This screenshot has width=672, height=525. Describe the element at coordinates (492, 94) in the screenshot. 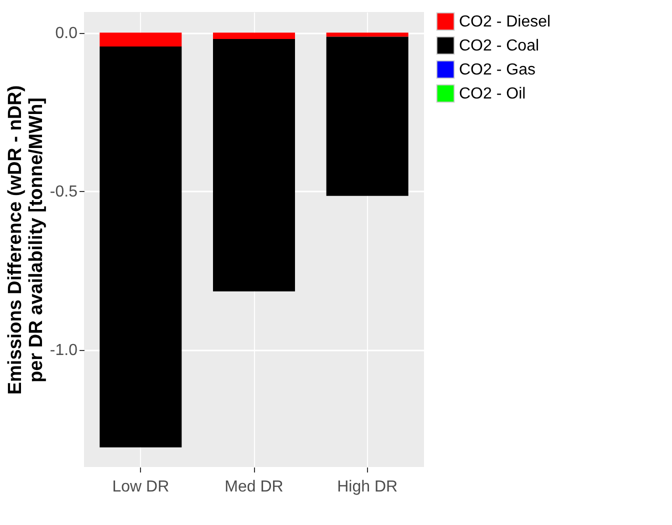

I see `legend-label: CO2 - Oil` at that location.